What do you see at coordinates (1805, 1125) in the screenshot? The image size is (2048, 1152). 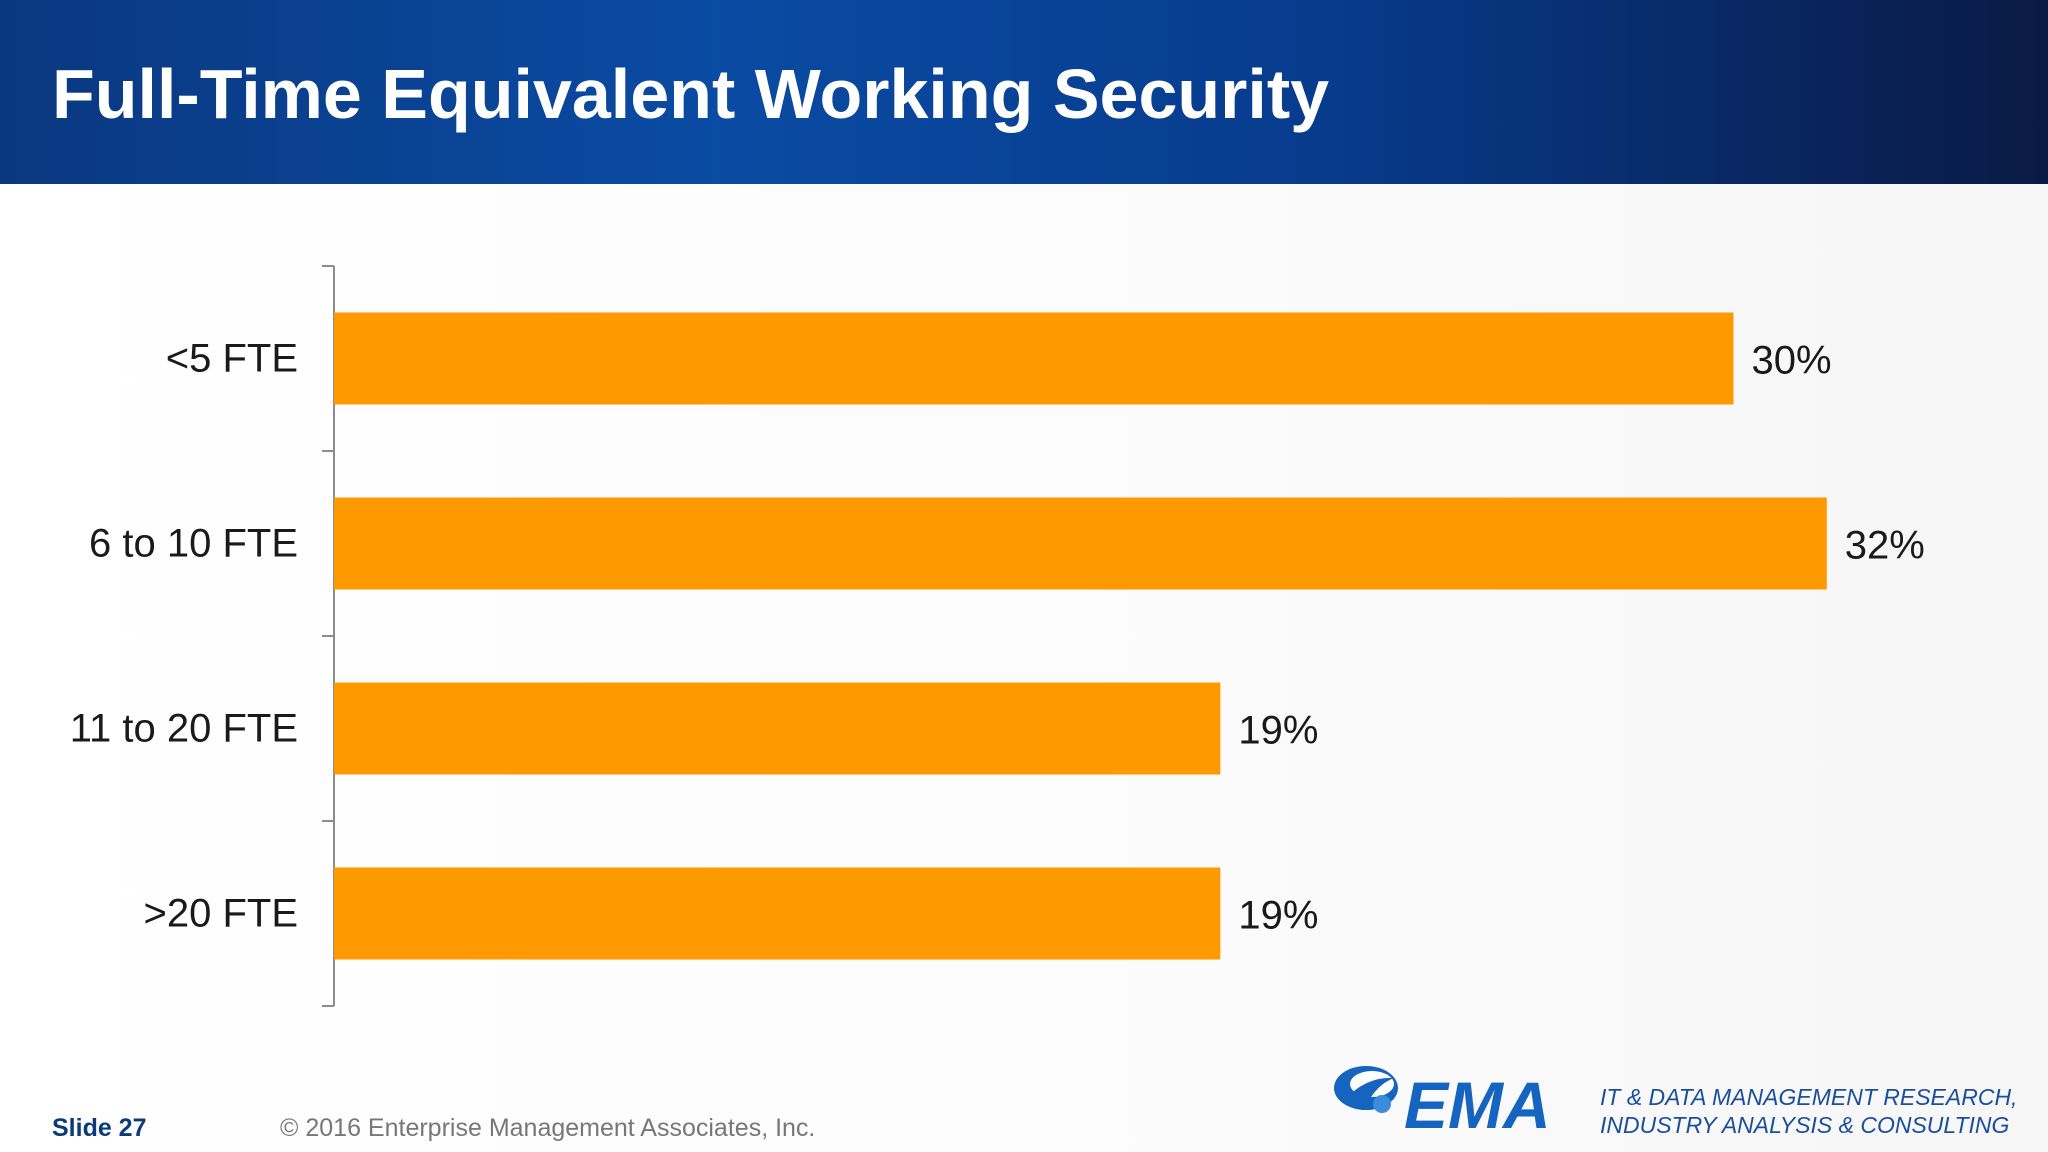 I see `tagline-line-2: INDUSTRY ANALYSIS & CONSULTING` at bounding box center [1805, 1125].